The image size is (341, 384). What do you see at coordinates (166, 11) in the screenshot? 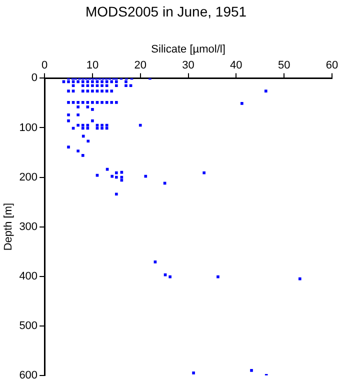
I see `chart-title: MODS2005 in June, 1951` at bounding box center [166, 11].